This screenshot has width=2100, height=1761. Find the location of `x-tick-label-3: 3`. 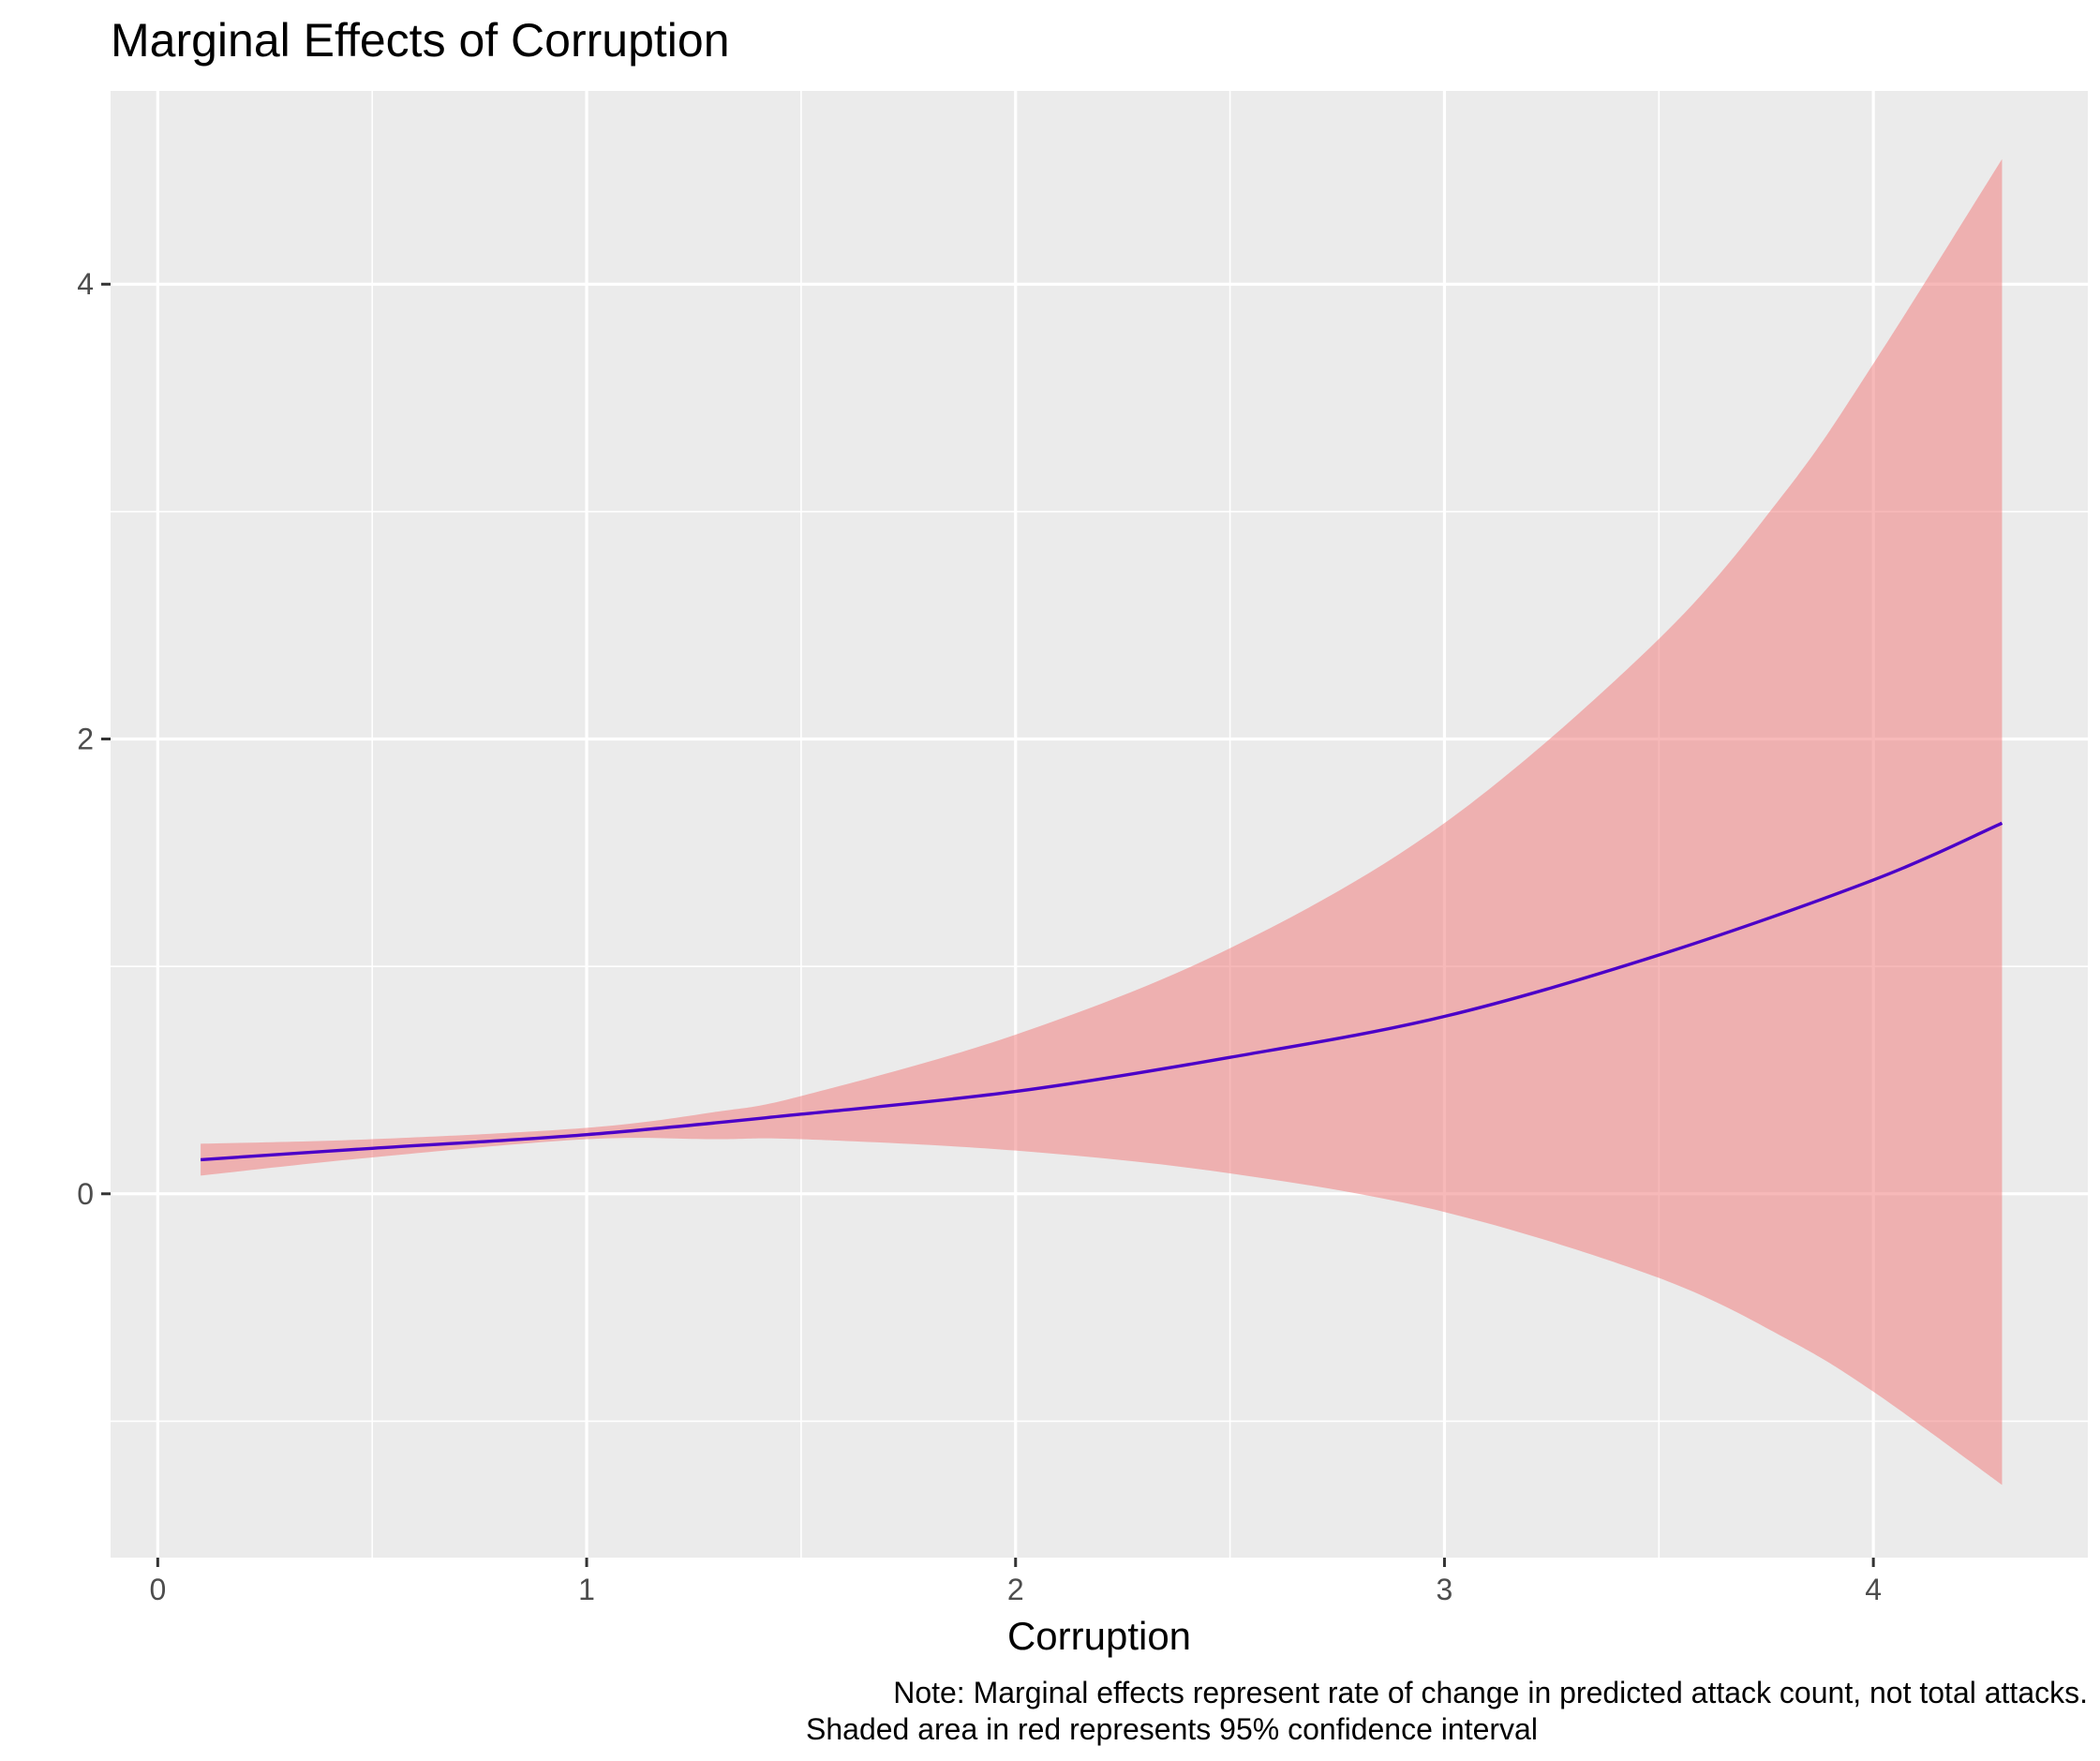

x-tick-label-3: 3 is located at coordinates (1445, 1590).